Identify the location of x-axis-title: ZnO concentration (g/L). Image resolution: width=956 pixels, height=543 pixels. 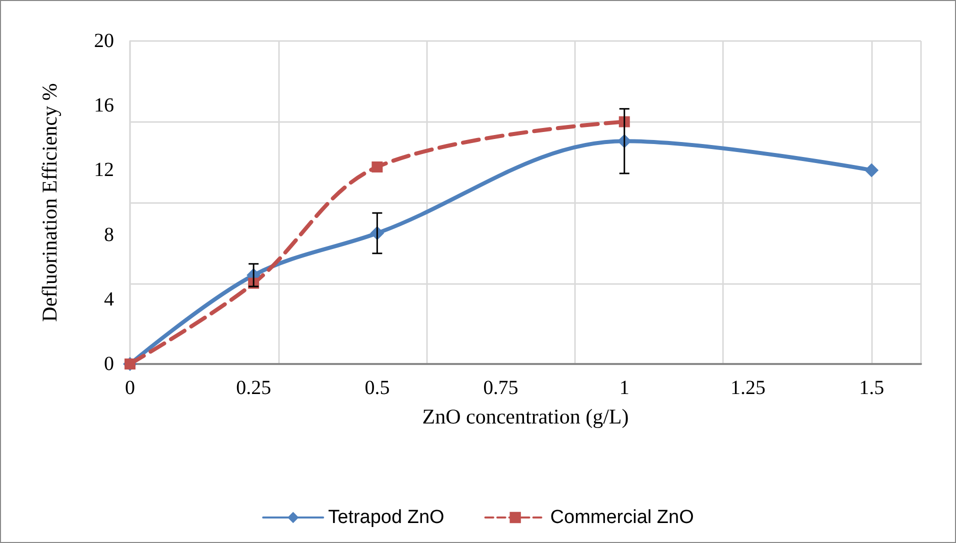
(525, 416).